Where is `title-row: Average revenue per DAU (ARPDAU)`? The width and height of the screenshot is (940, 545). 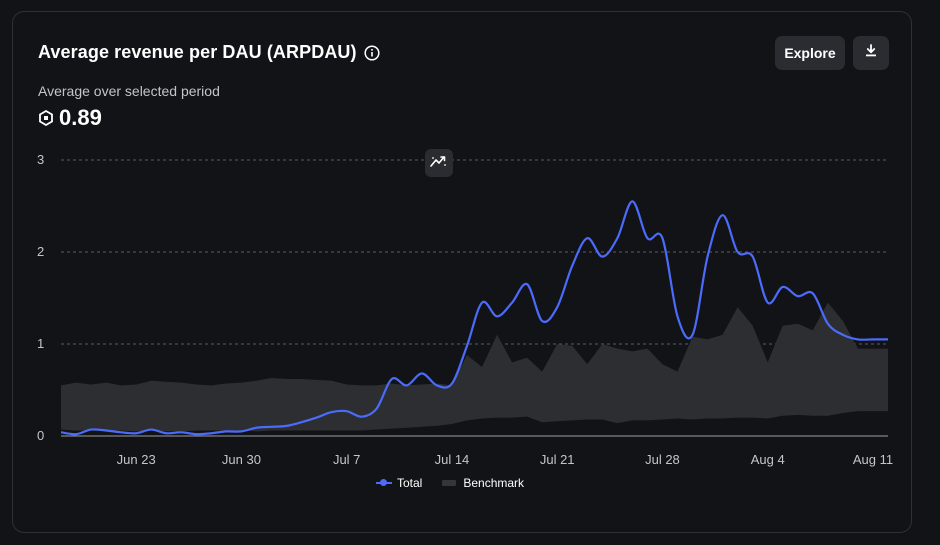 title-row: Average revenue per DAU (ARPDAU) is located at coordinates (209, 52).